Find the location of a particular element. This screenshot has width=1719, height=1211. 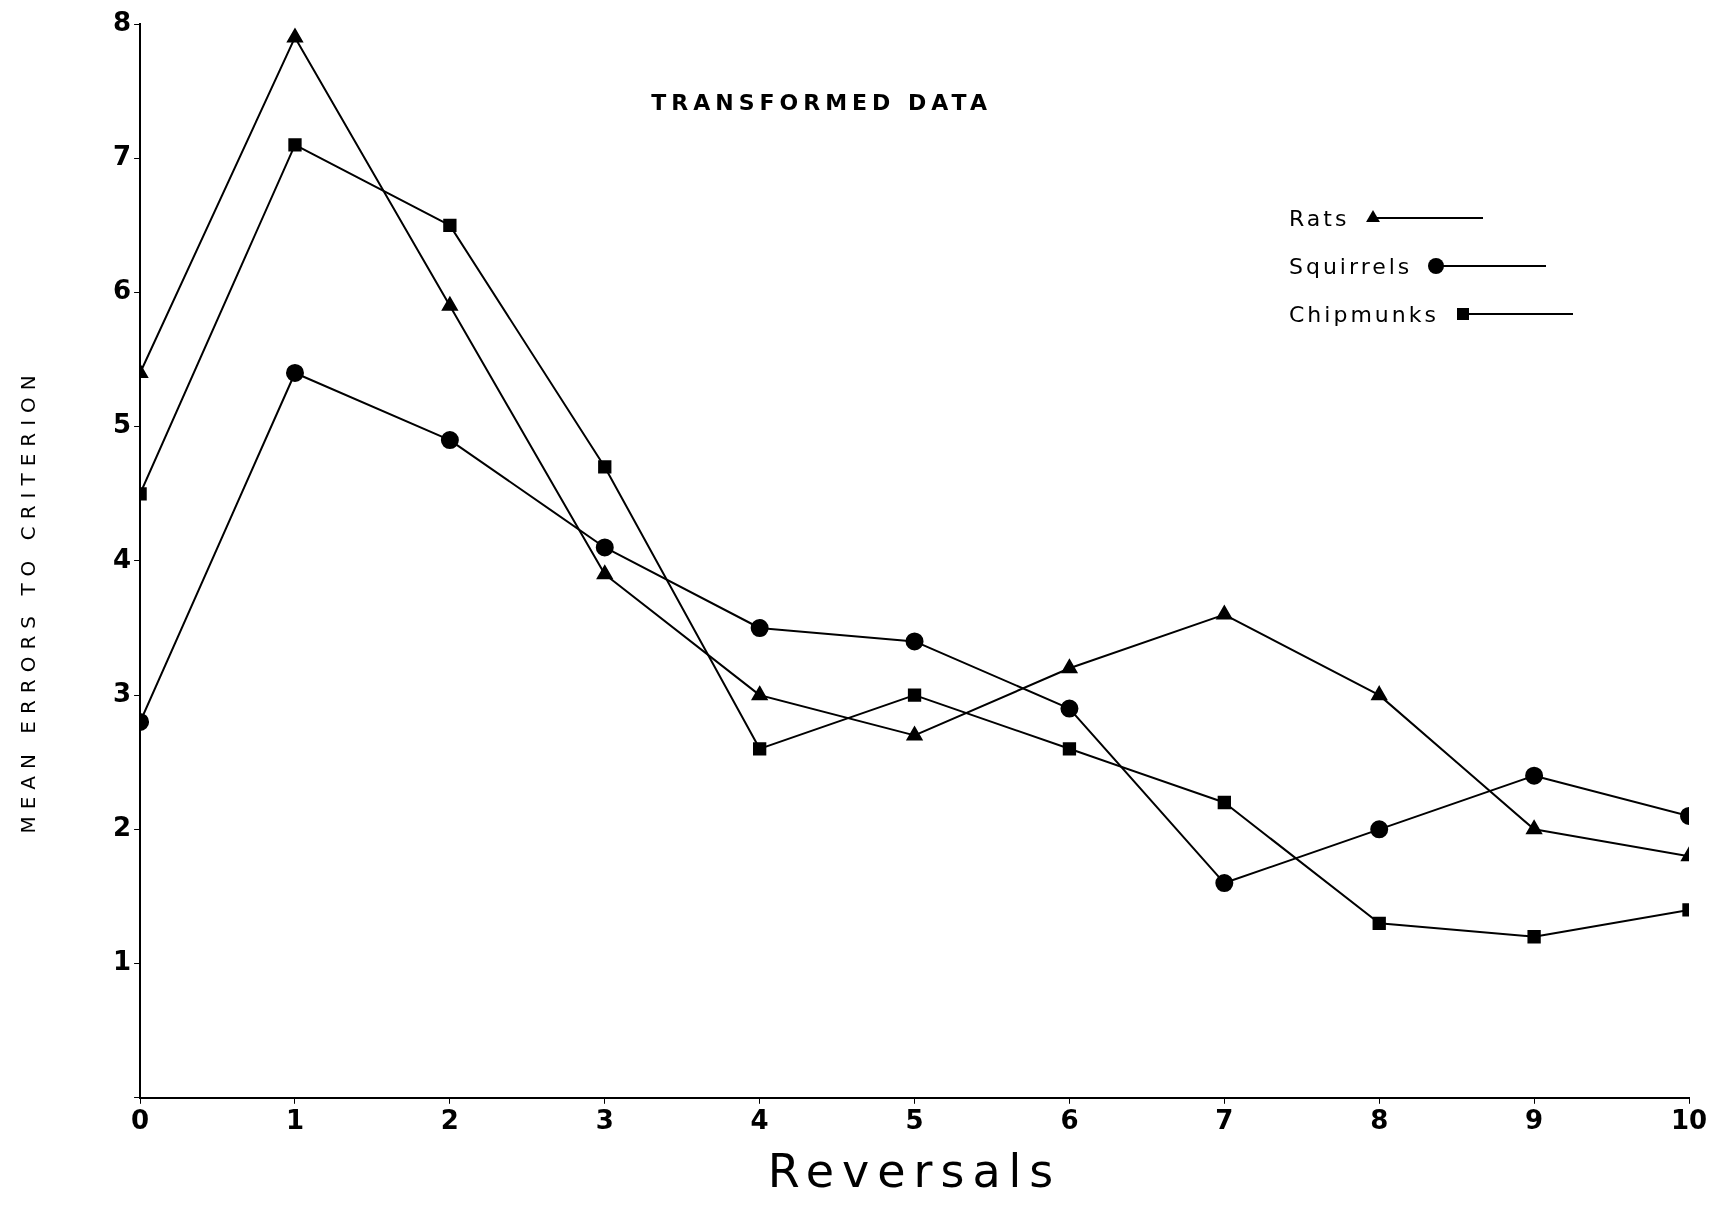

x-tick-label: 3 is located at coordinates (604, 1120).